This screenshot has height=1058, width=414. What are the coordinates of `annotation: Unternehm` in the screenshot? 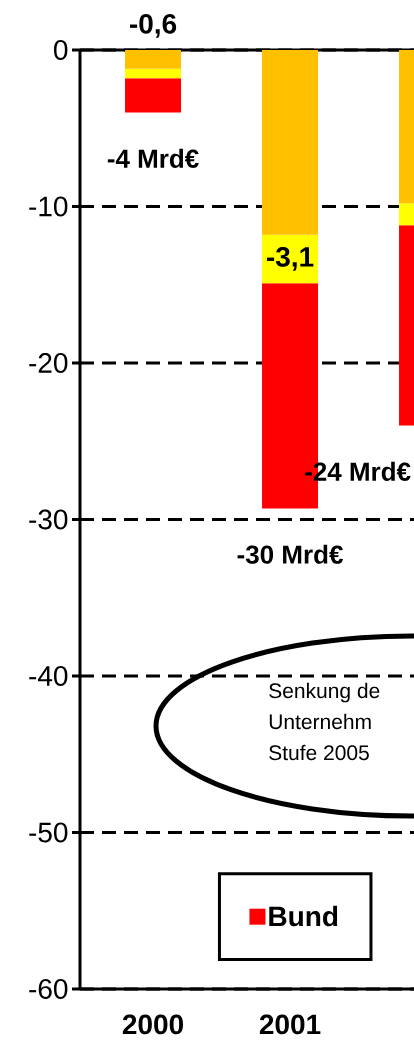 It's located at (320, 721).